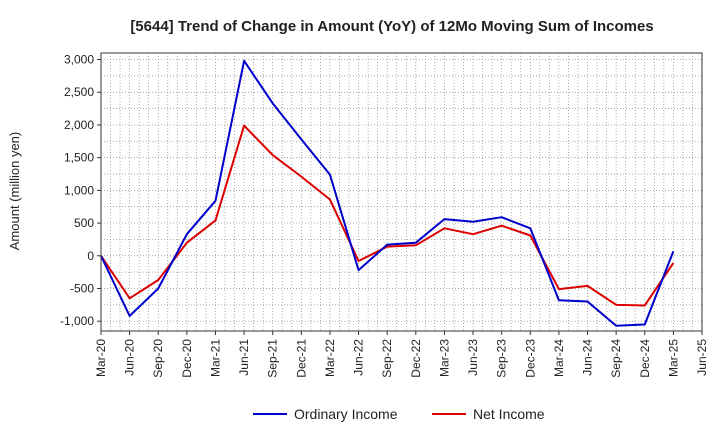  Describe the element at coordinates (444, 358) in the screenshot. I see `x-tick-label: Mar-23` at that location.